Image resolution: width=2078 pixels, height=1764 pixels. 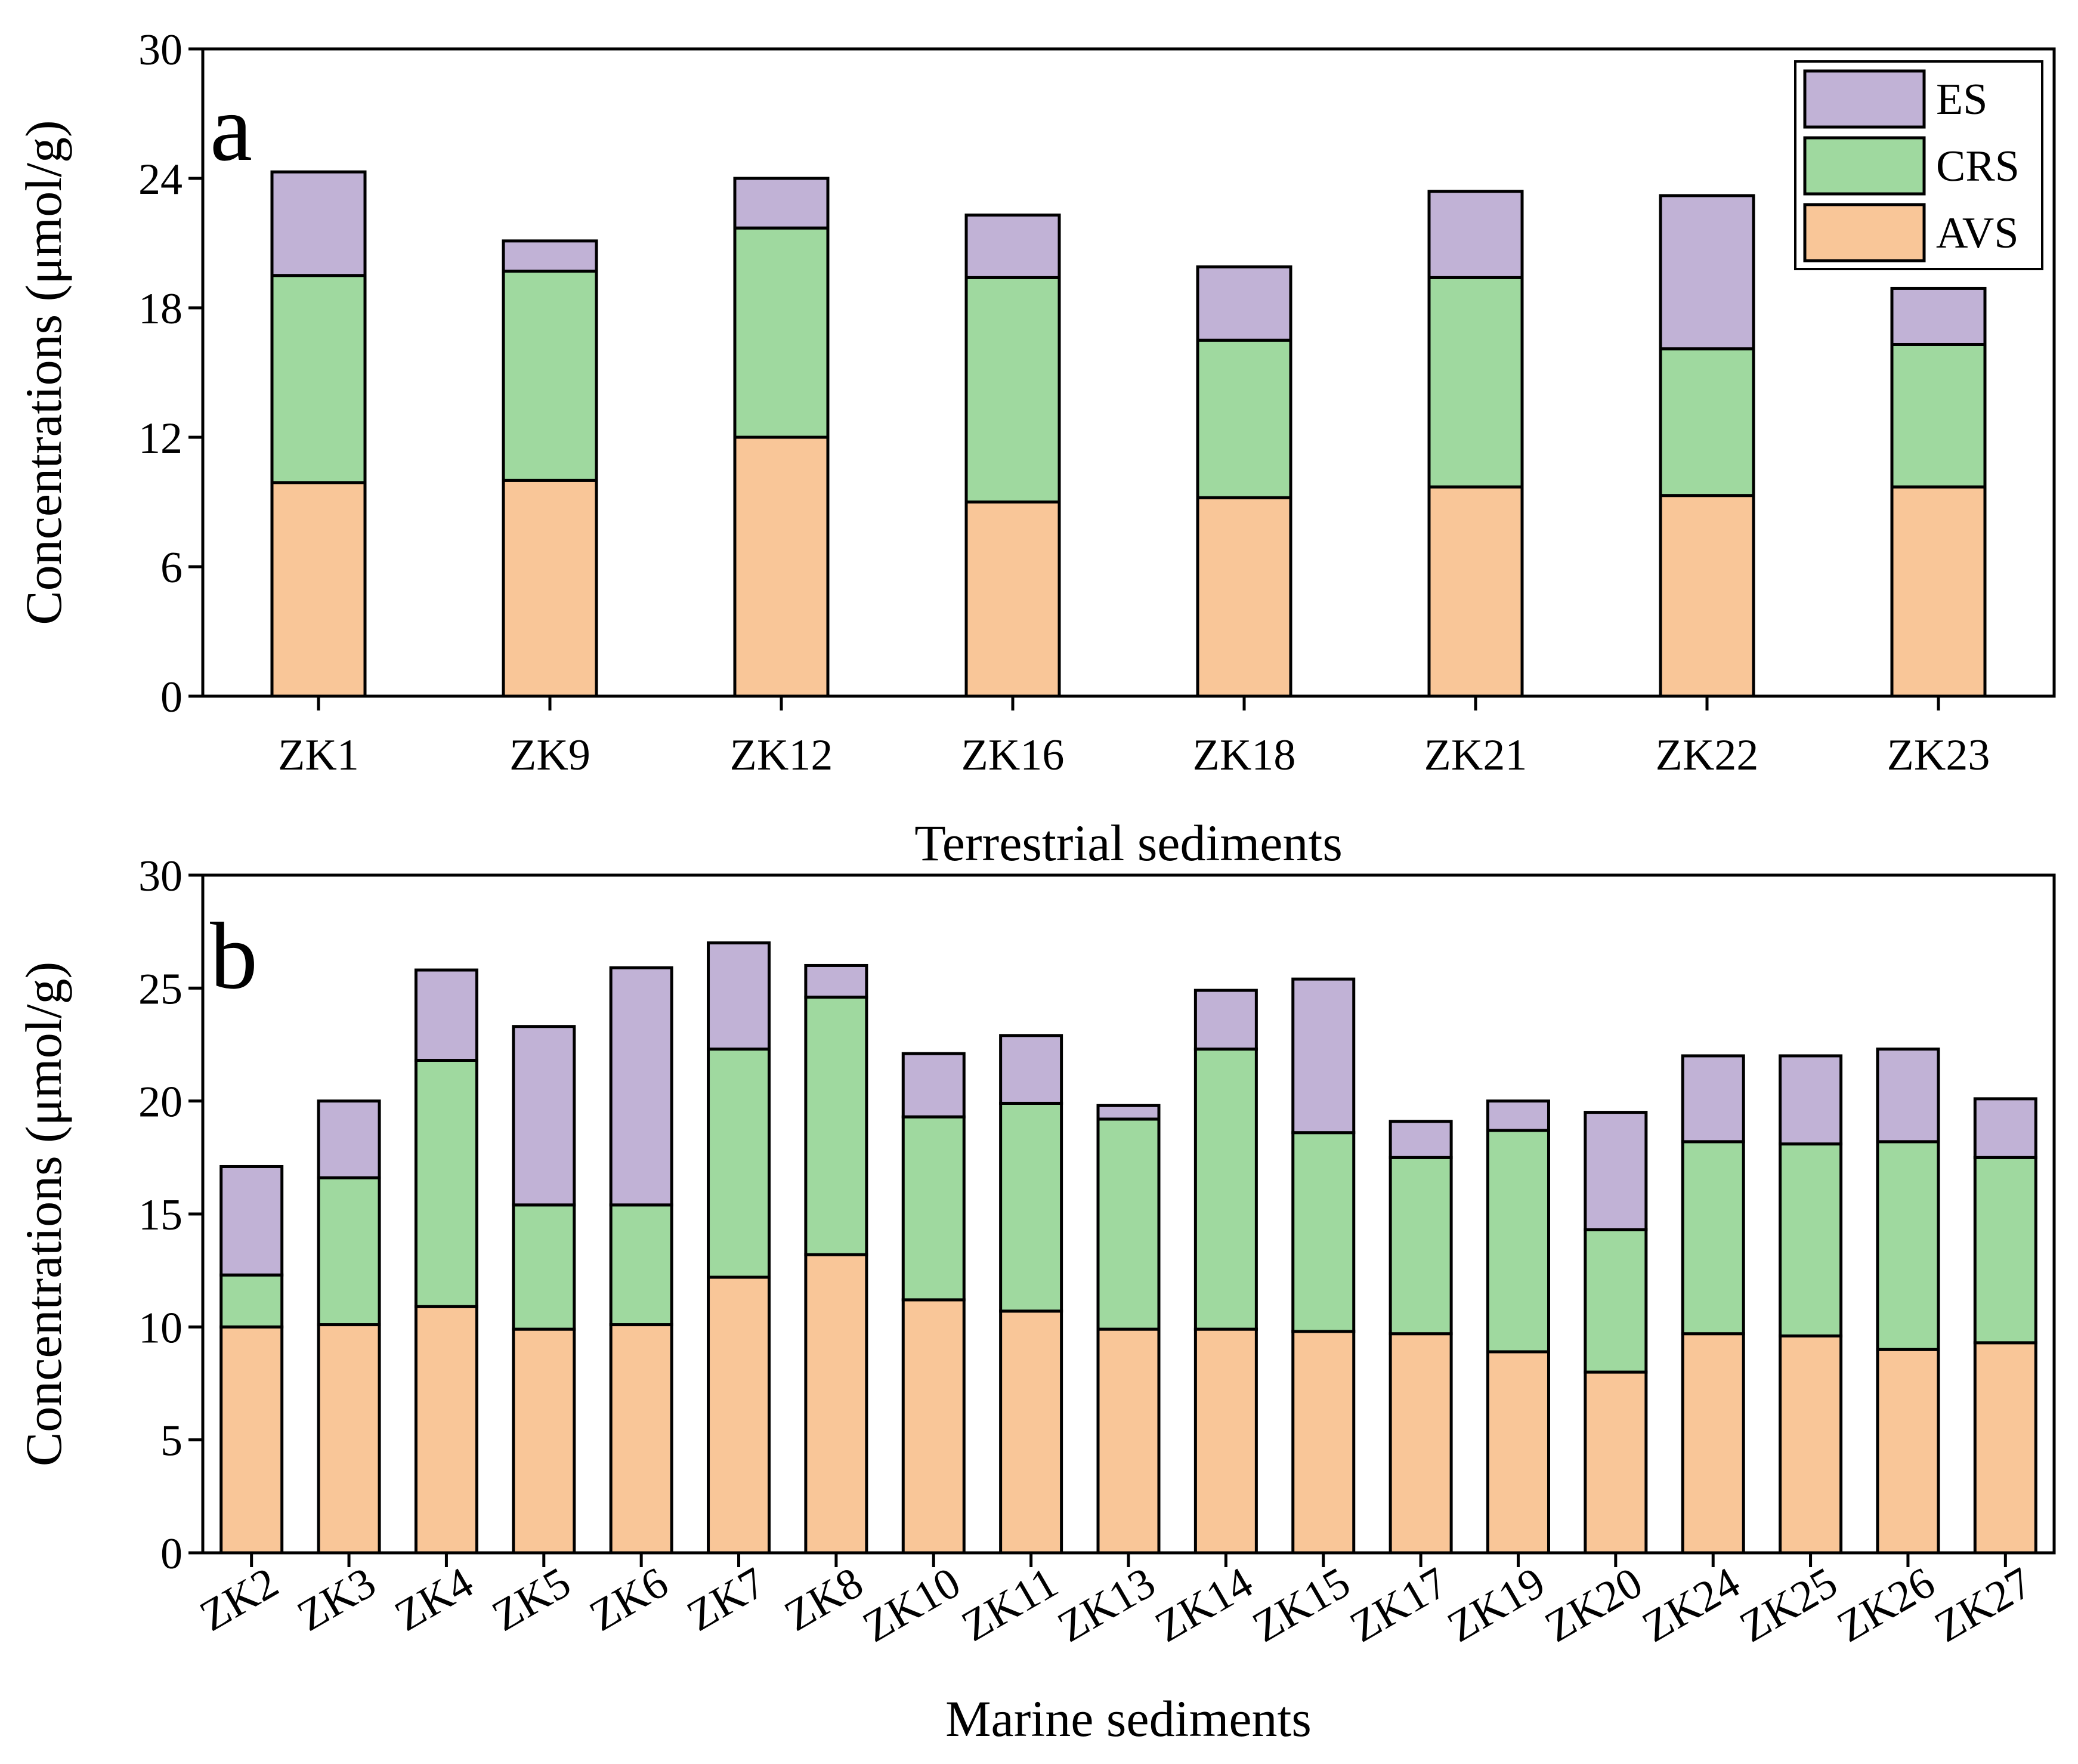 What do you see at coordinates (349, 1252) in the screenshot?
I see `bar-b-zk3-crs` at bounding box center [349, 1252].